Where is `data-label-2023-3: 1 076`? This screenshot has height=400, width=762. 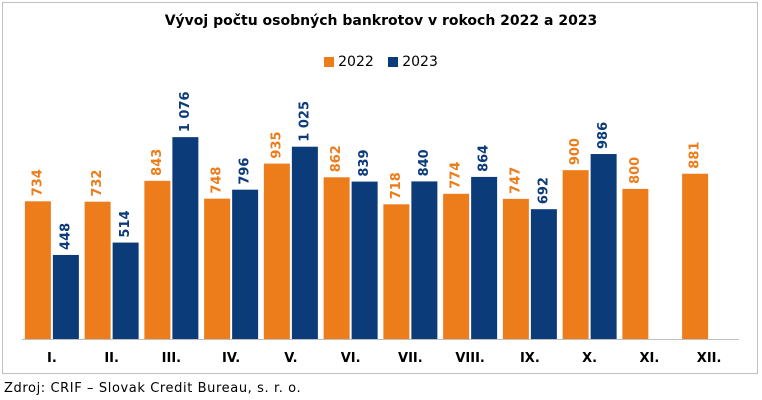
data-label-2023-3: 1 076 is located at coordinates (185, 111).